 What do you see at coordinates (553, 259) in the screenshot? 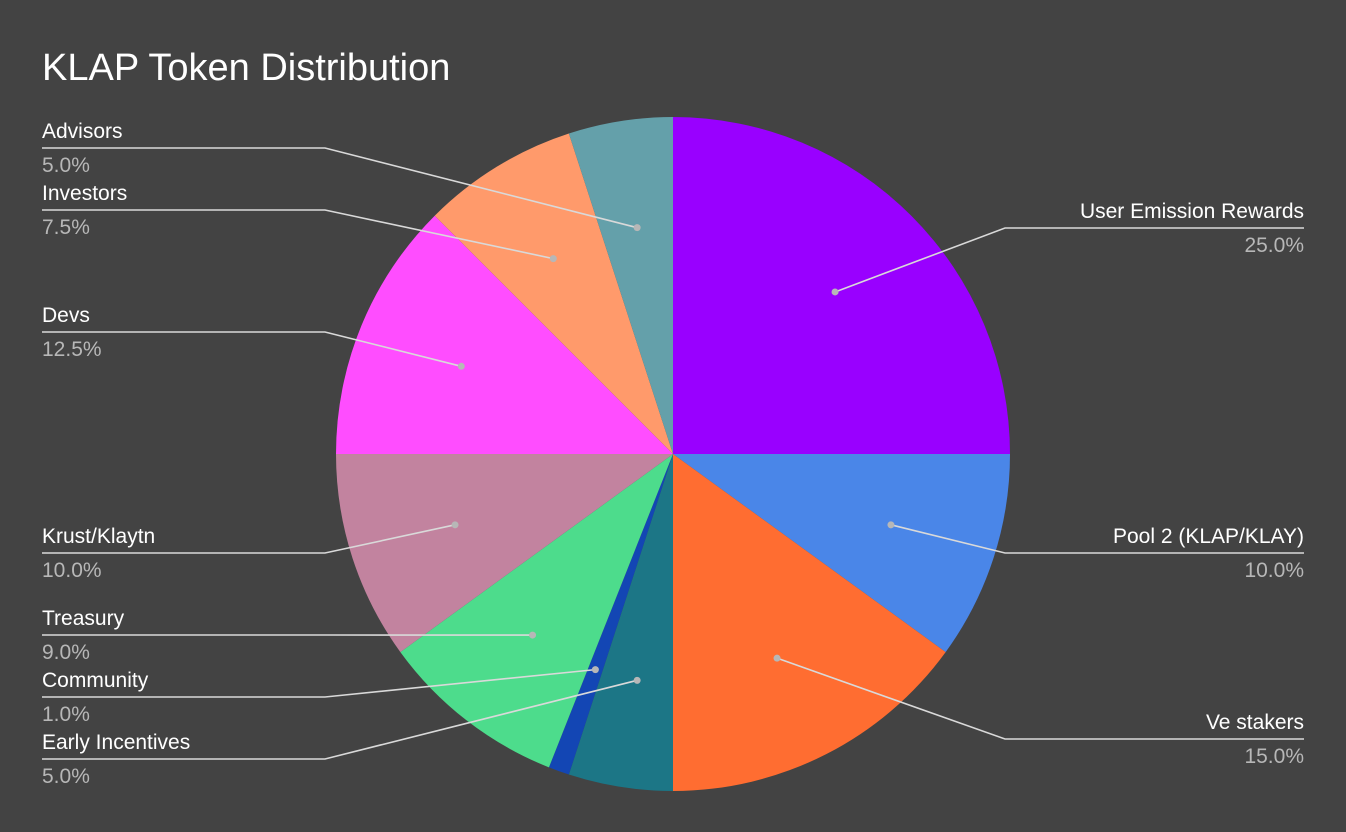
I see `leader-dot-investors` at bounding box center [553, 259].